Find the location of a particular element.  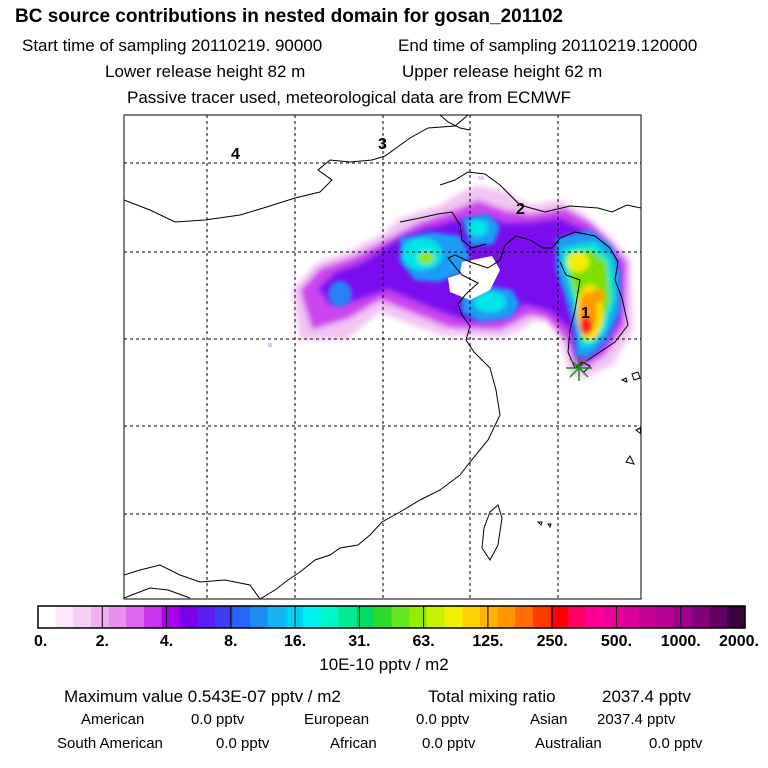

colorbar-tick-label: 2. is located at coordinates (102, 641).